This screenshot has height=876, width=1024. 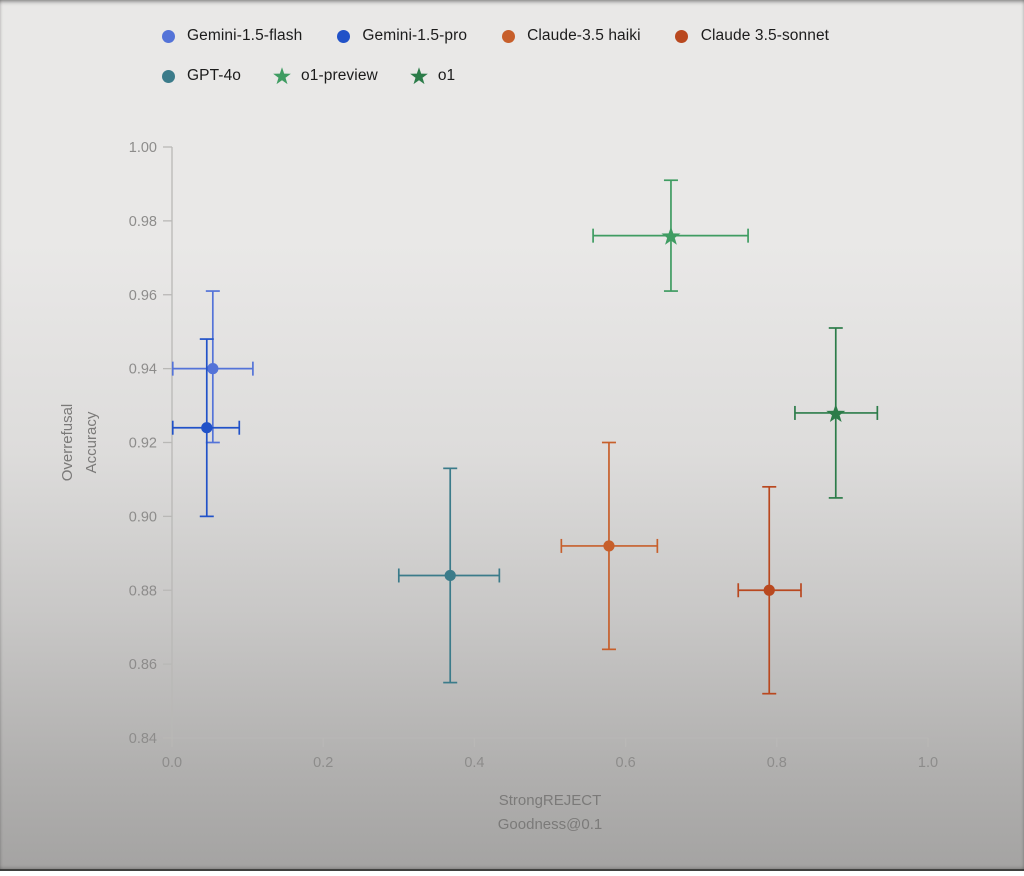 I want to click on legend-label: Gemini-1.5-flash, so click(x=245, y=35).